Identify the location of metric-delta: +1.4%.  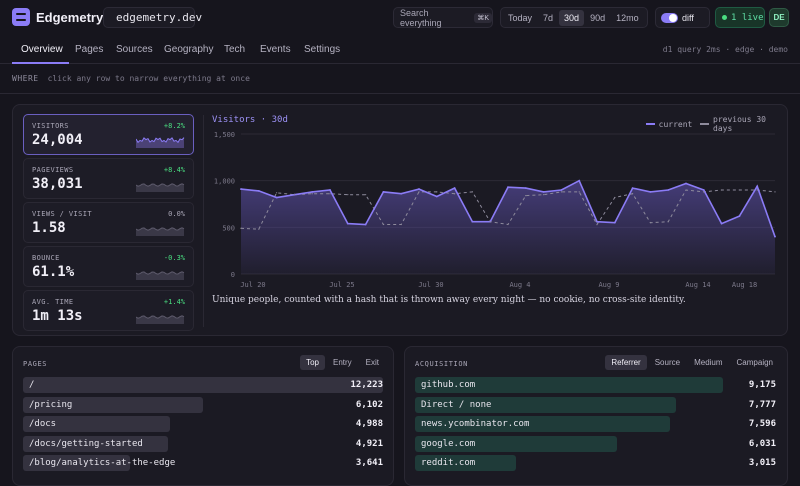
(174, 302).